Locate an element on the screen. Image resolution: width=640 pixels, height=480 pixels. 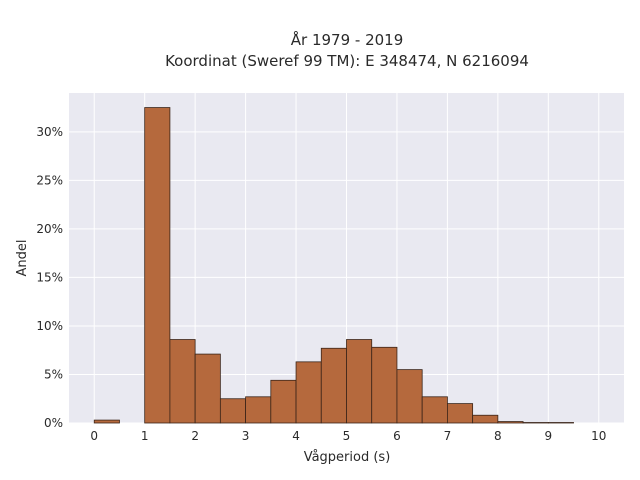
x-tick-label: 3 is located at coordinates (246, 436).